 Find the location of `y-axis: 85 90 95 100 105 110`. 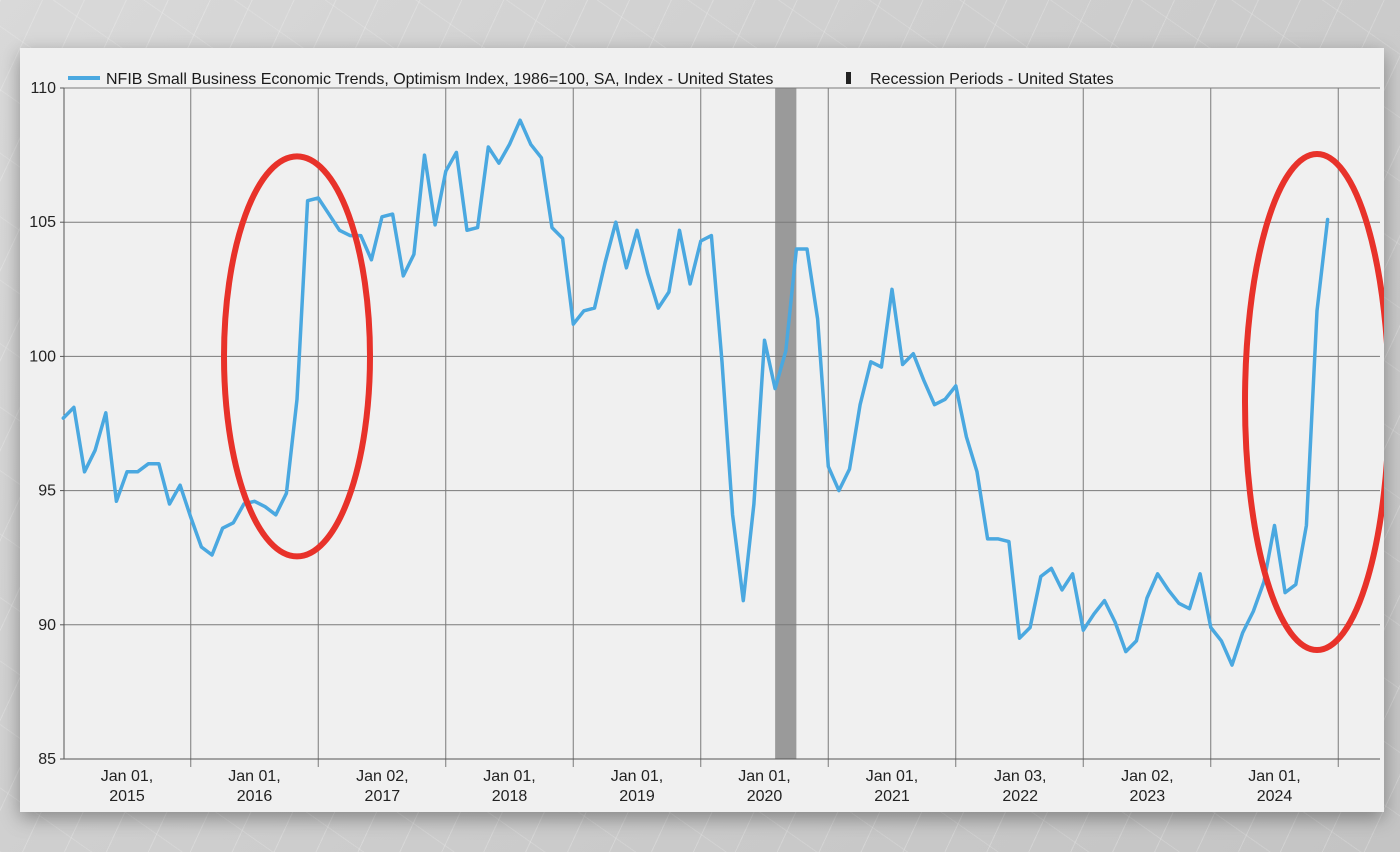

y-axis: 85 90 95 100 105 110 is located at coordinates (46, 424).